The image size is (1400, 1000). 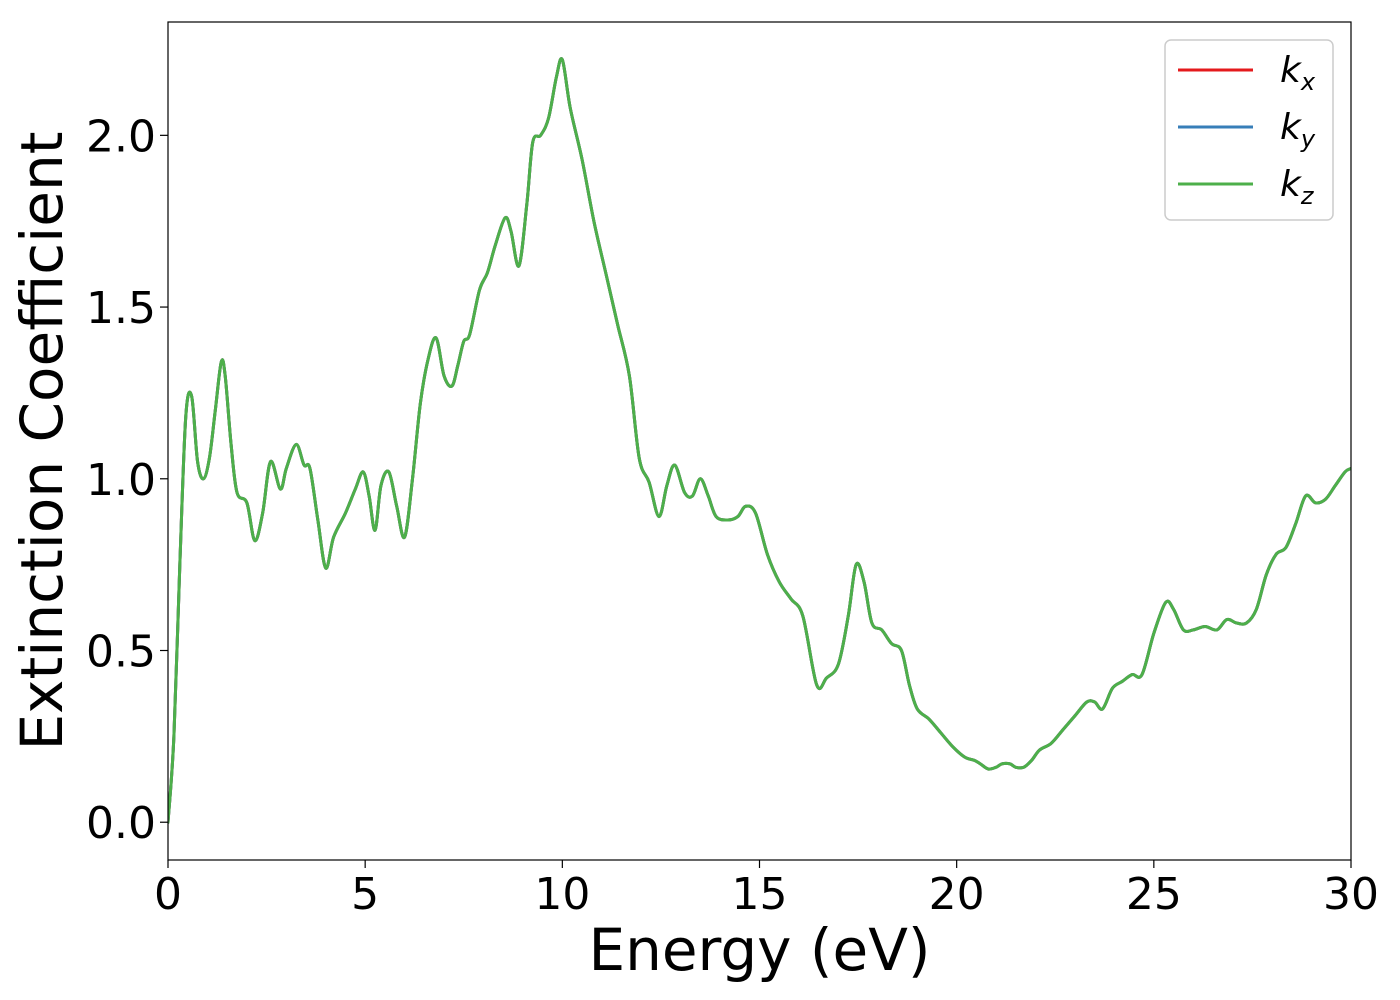 What do you see at coordinates (121, 308) in the screenshot?
I see `y-tick-label: 1.5` at bounding box center [121, 308].